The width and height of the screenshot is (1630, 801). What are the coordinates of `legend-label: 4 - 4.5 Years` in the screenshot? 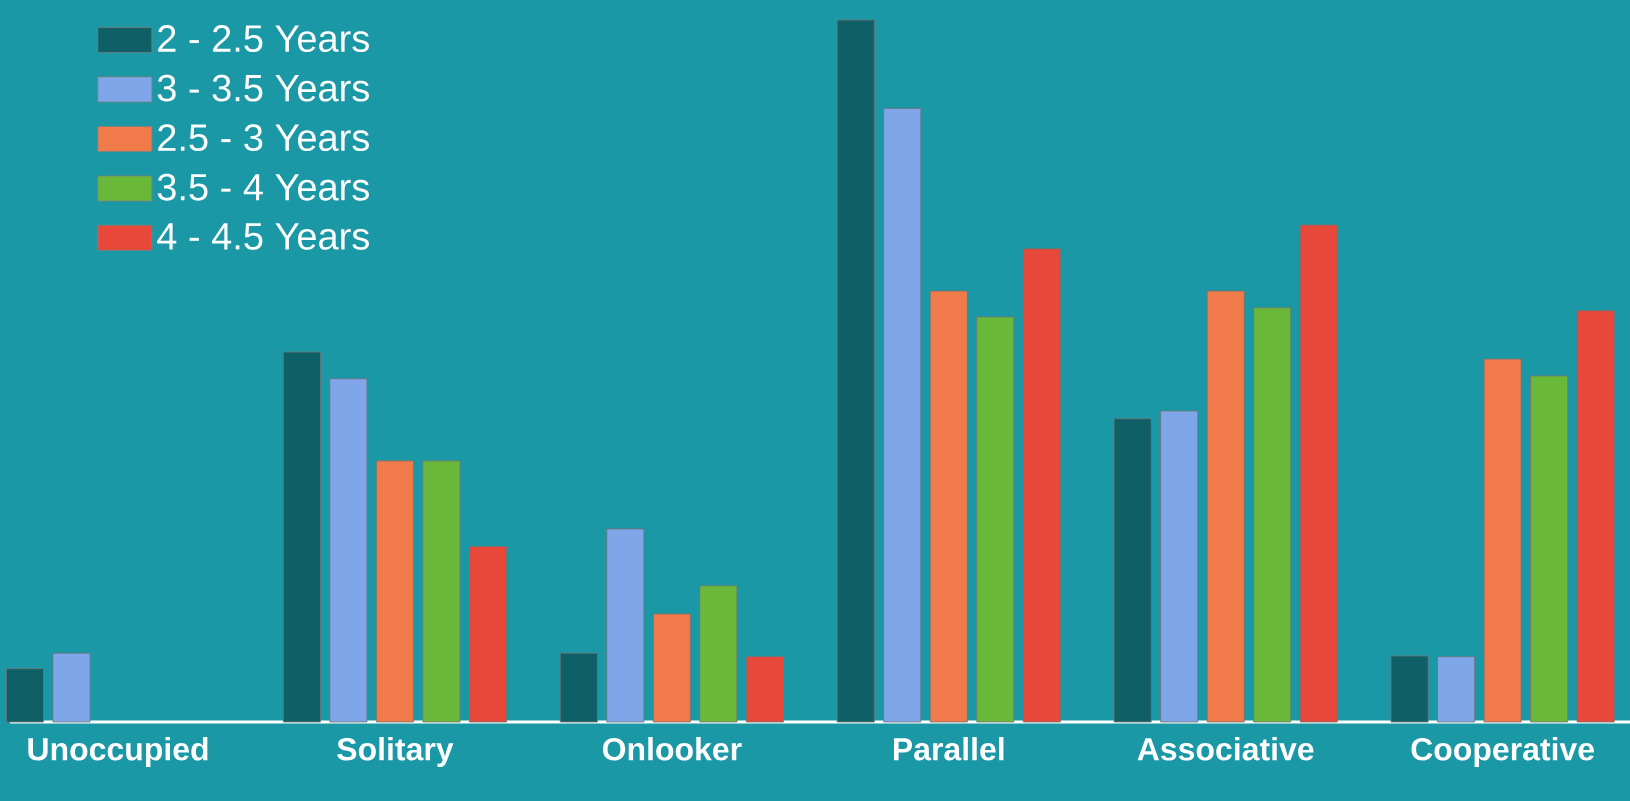 It's located at (263, 236).